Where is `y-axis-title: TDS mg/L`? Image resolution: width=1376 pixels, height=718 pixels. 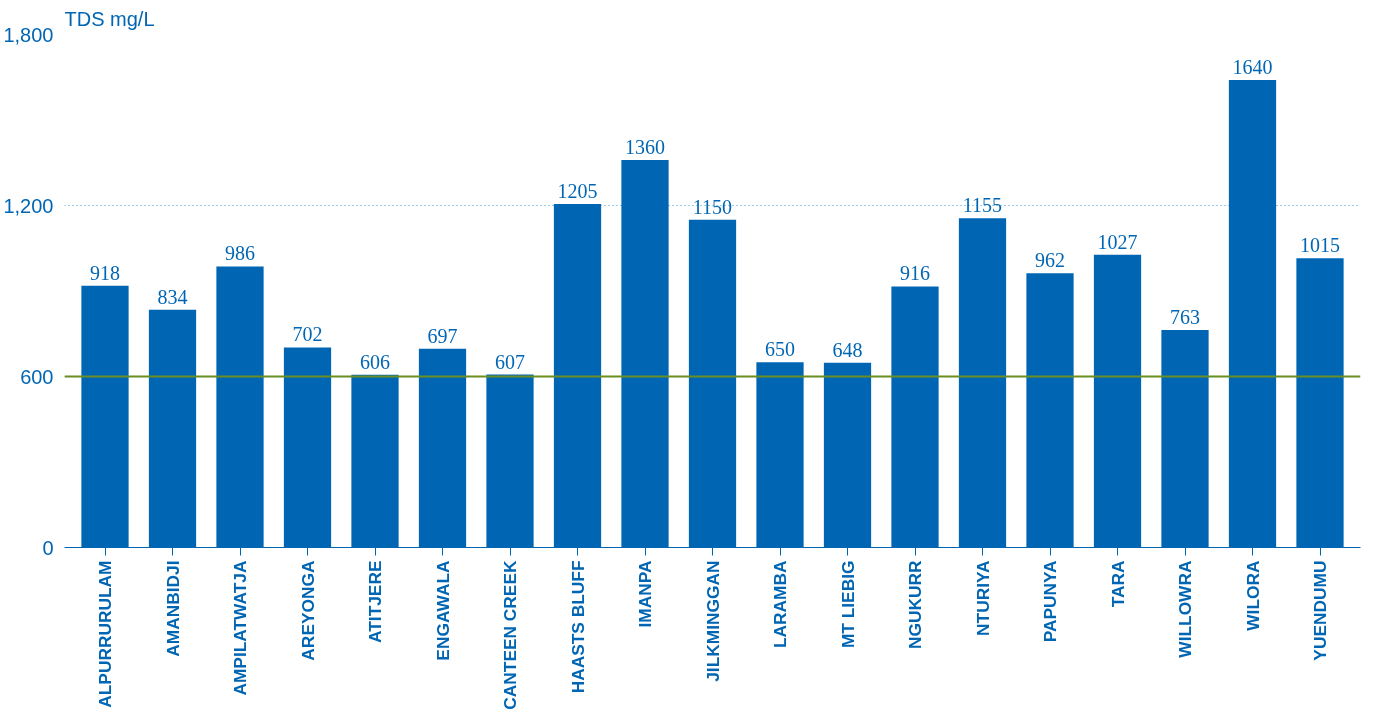 y-axis-title: TDS mg/L is located at coordinates (109, 18).